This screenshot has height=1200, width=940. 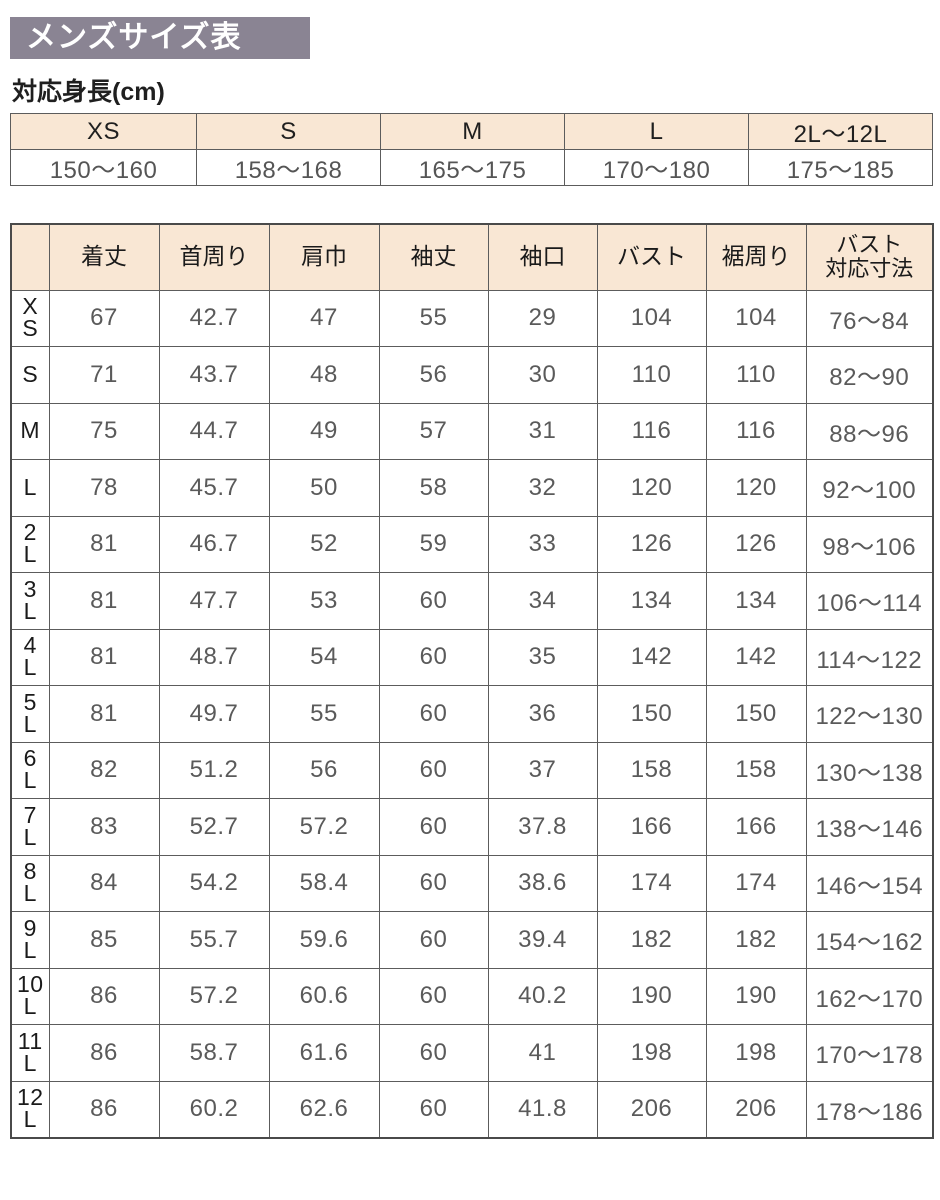 I want to click on measurement-column-header: 首周り, so click(x=214, y=257).